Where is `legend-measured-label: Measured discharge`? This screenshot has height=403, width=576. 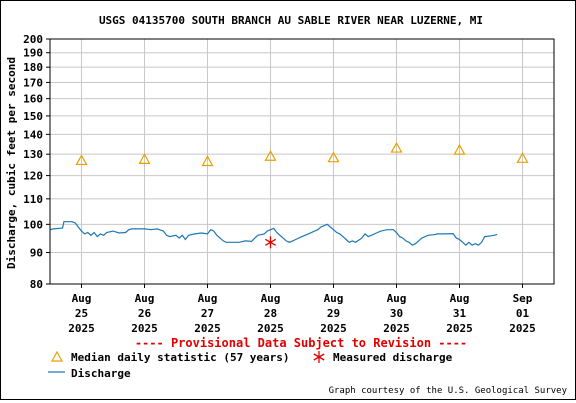
legend-measured-label: Measured discharge is located at coordinates (393, 357).